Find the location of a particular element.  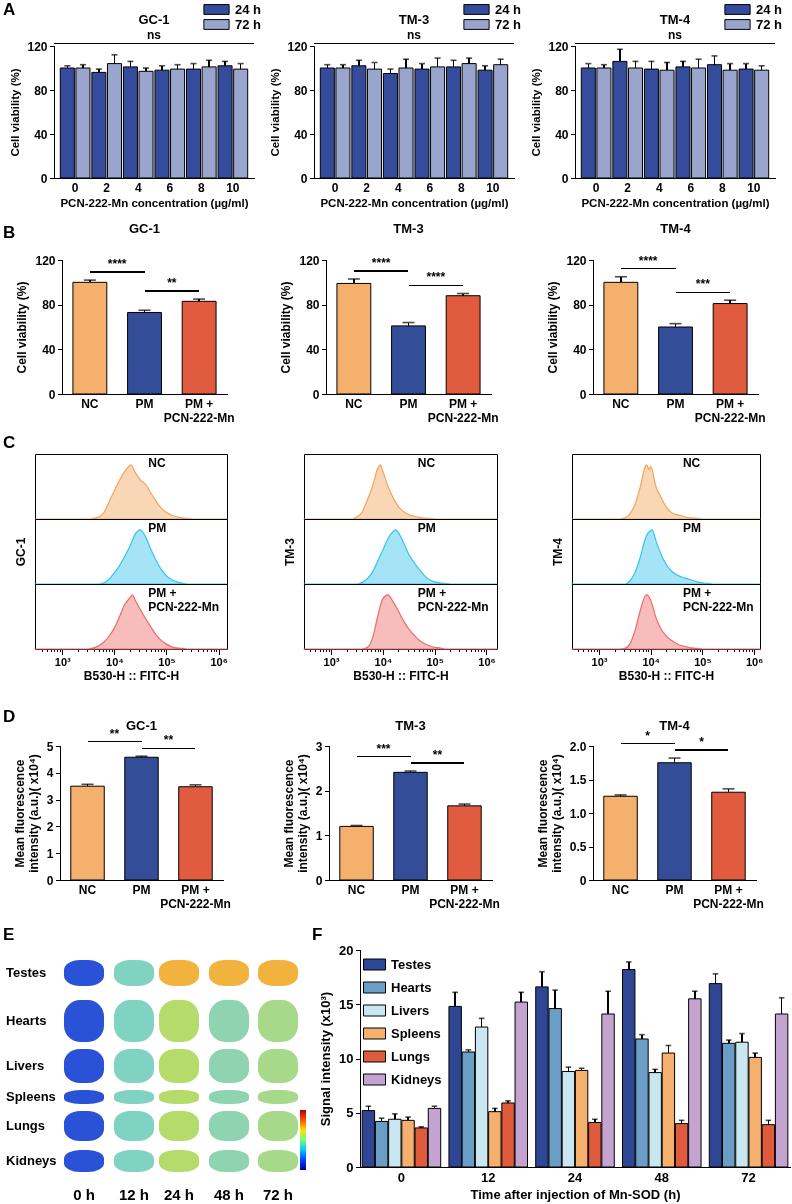

x-tick-label: 10⁶ is located at coordinates (487, 661).